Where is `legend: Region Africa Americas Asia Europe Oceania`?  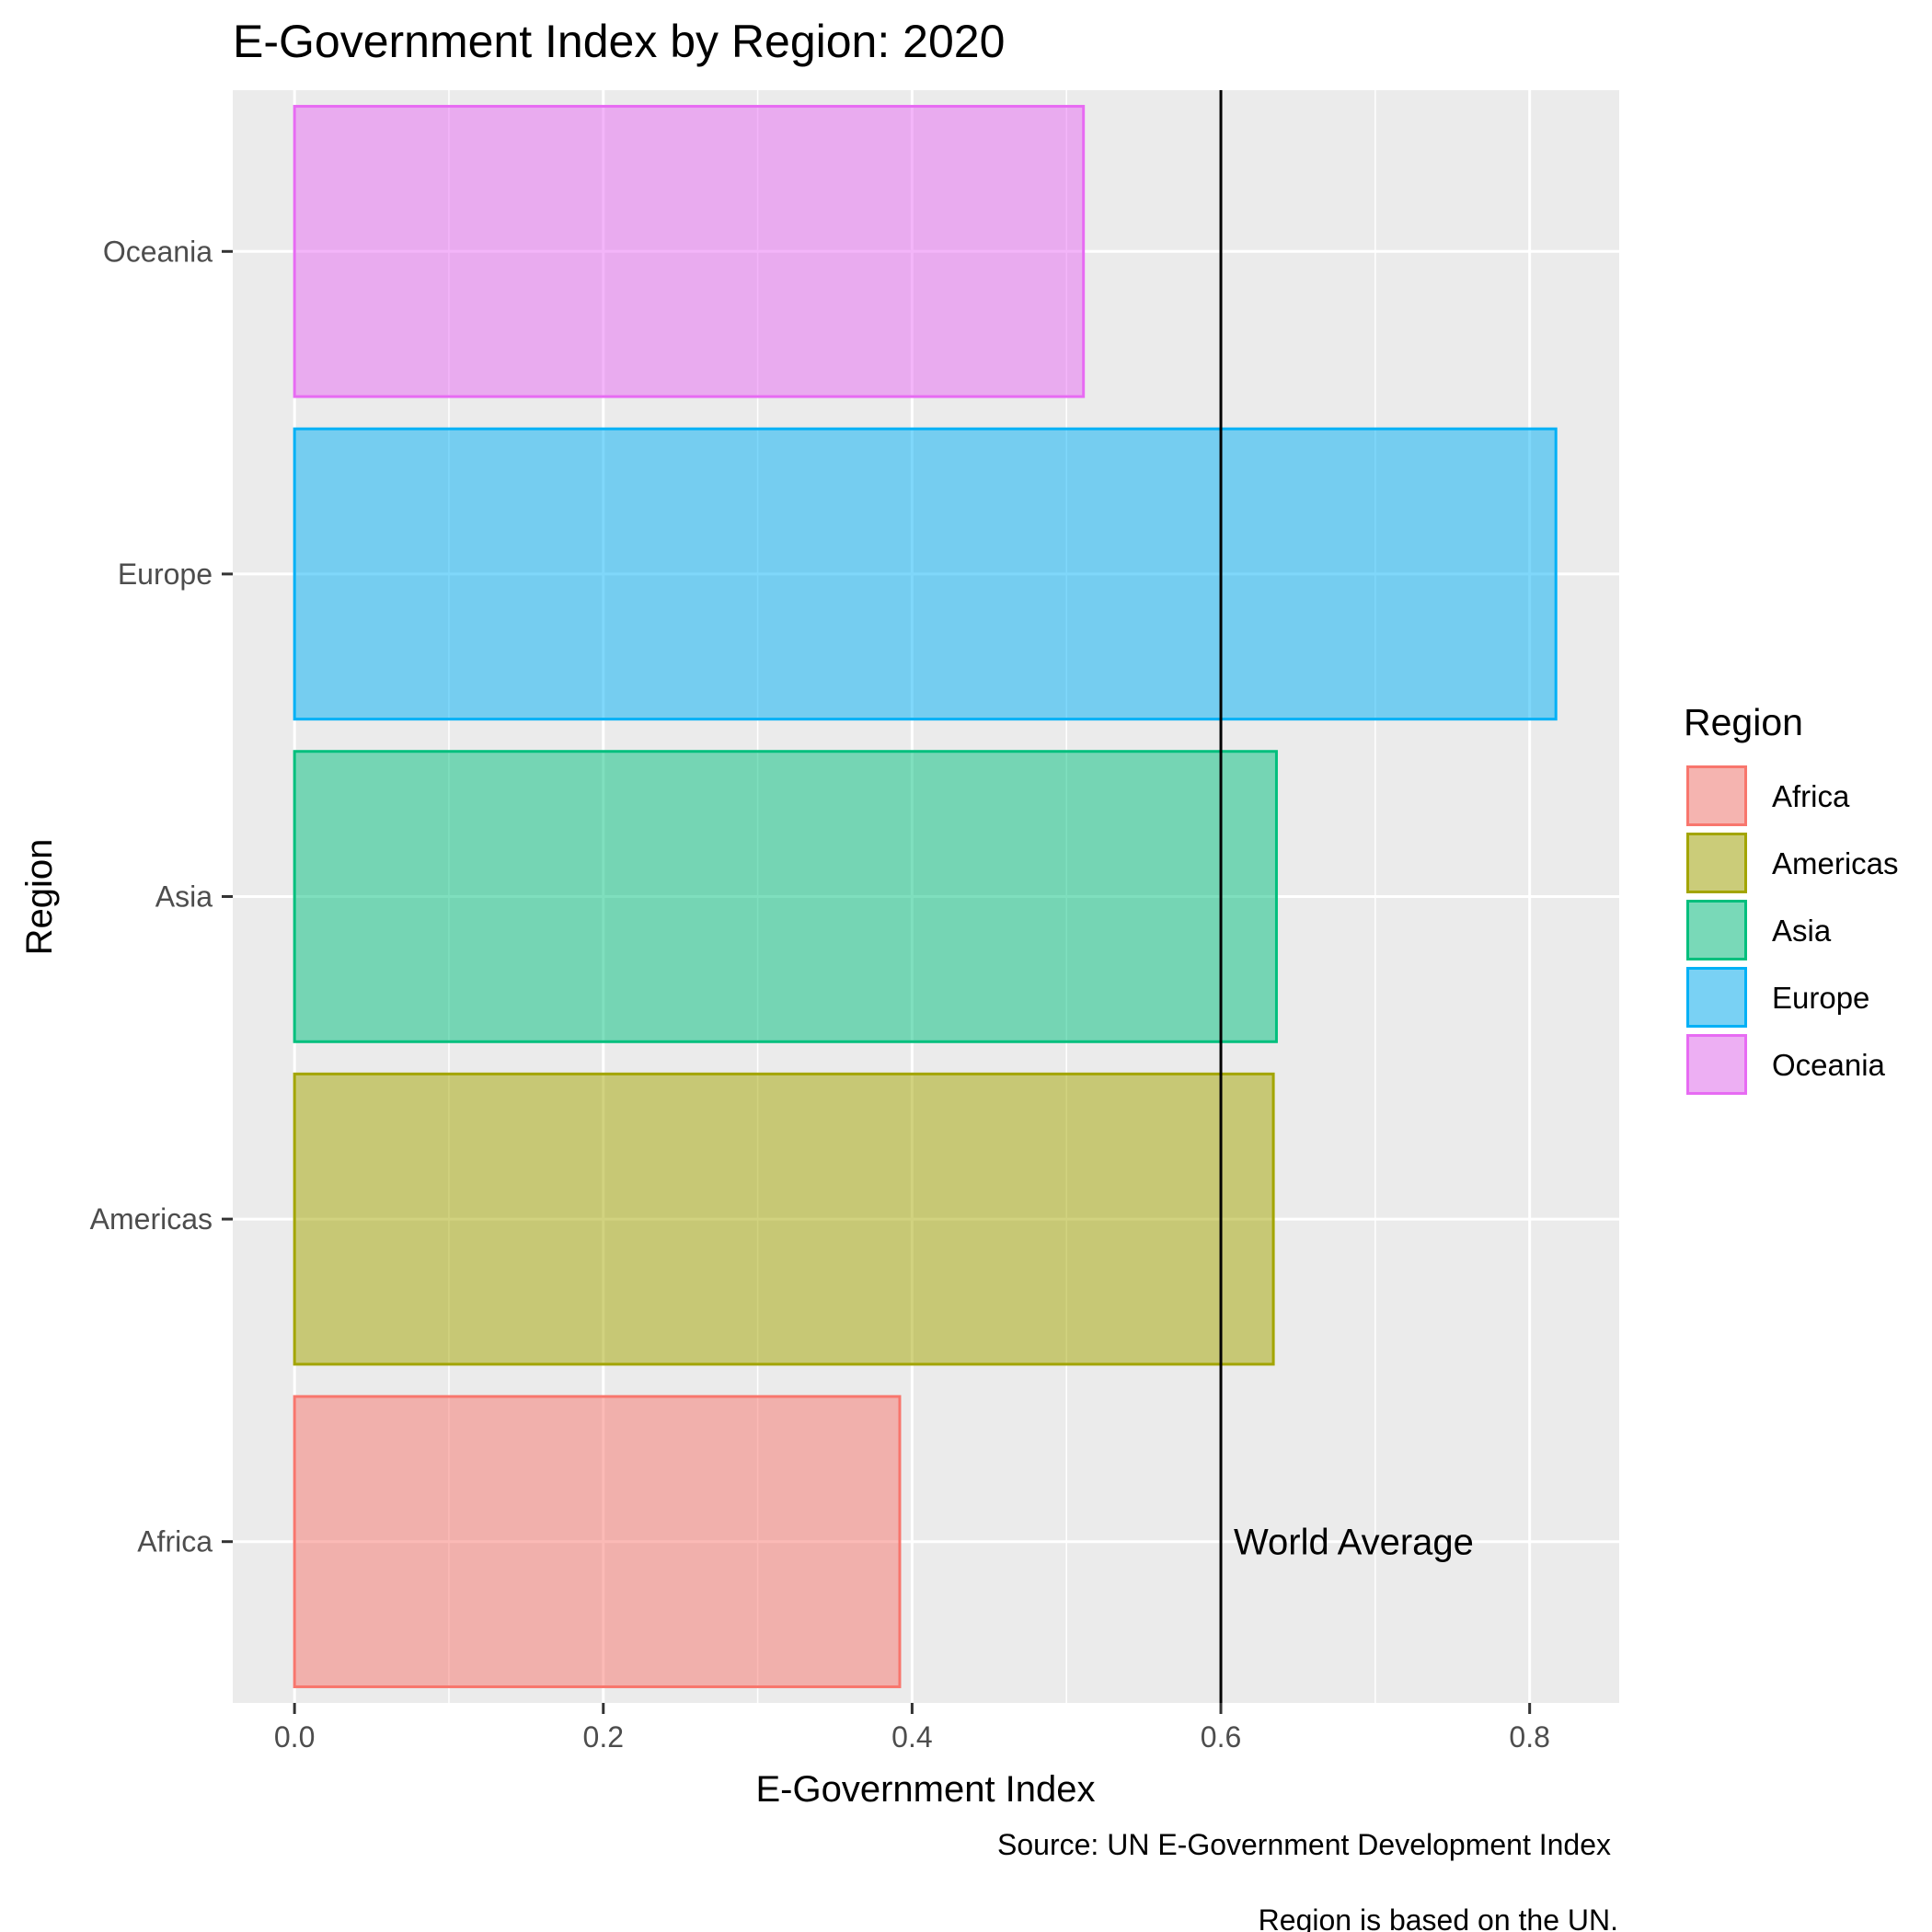
legend: Region Africa Americas Asia Europe Oceania is located at coordinates (1791, 898).